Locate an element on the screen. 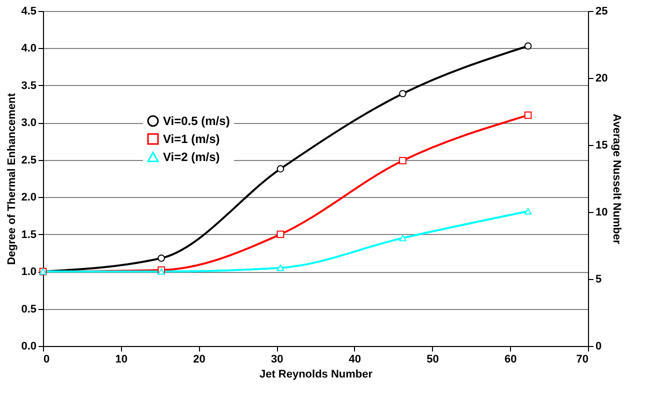  y-tick-label: 1.0 is located at coordinates (28, 272).